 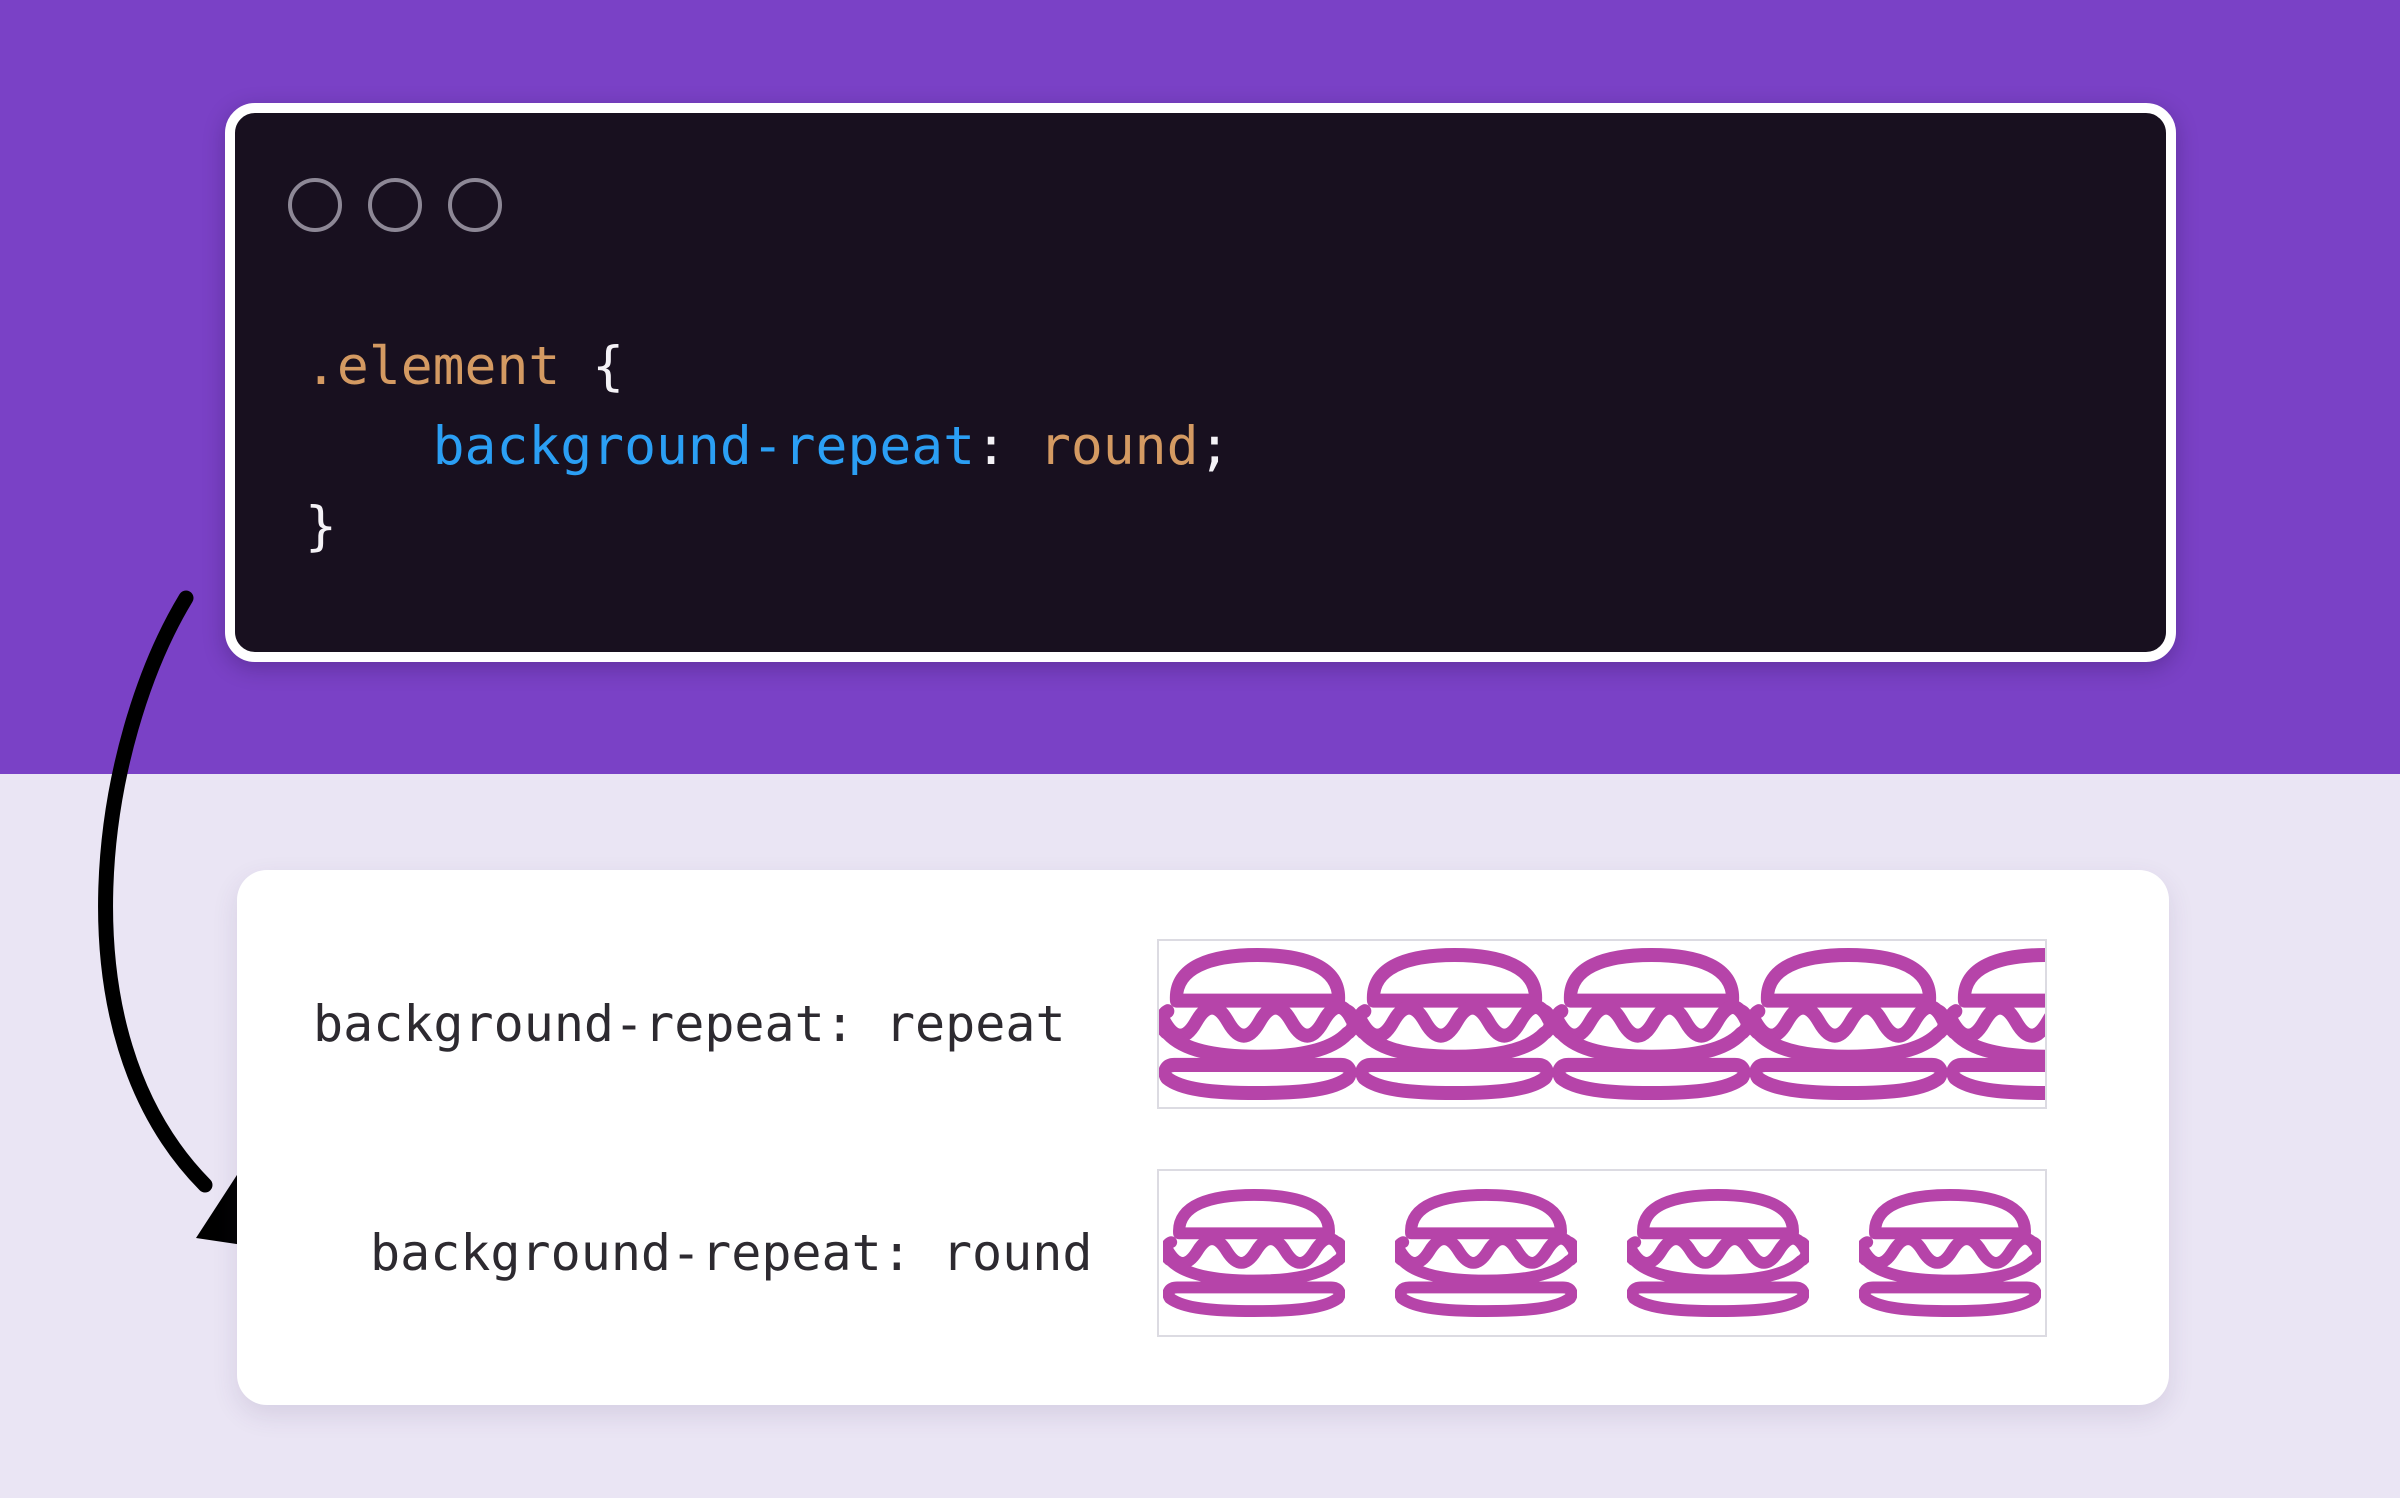 I want to click on code-line: }, so click(x=767, y=527).